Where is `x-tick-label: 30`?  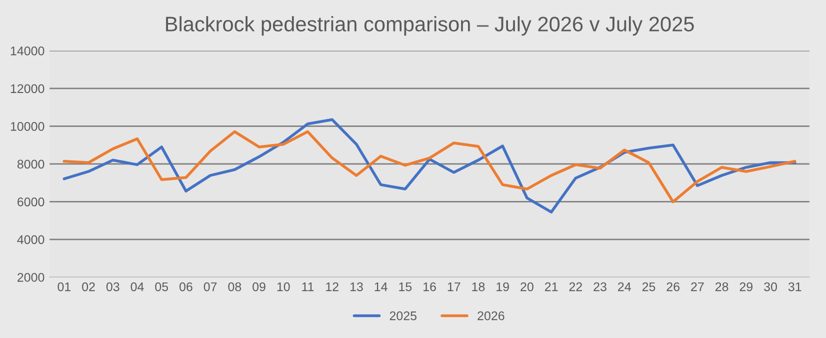 x-tick-label: 30 is located at coordinates (770, 287).